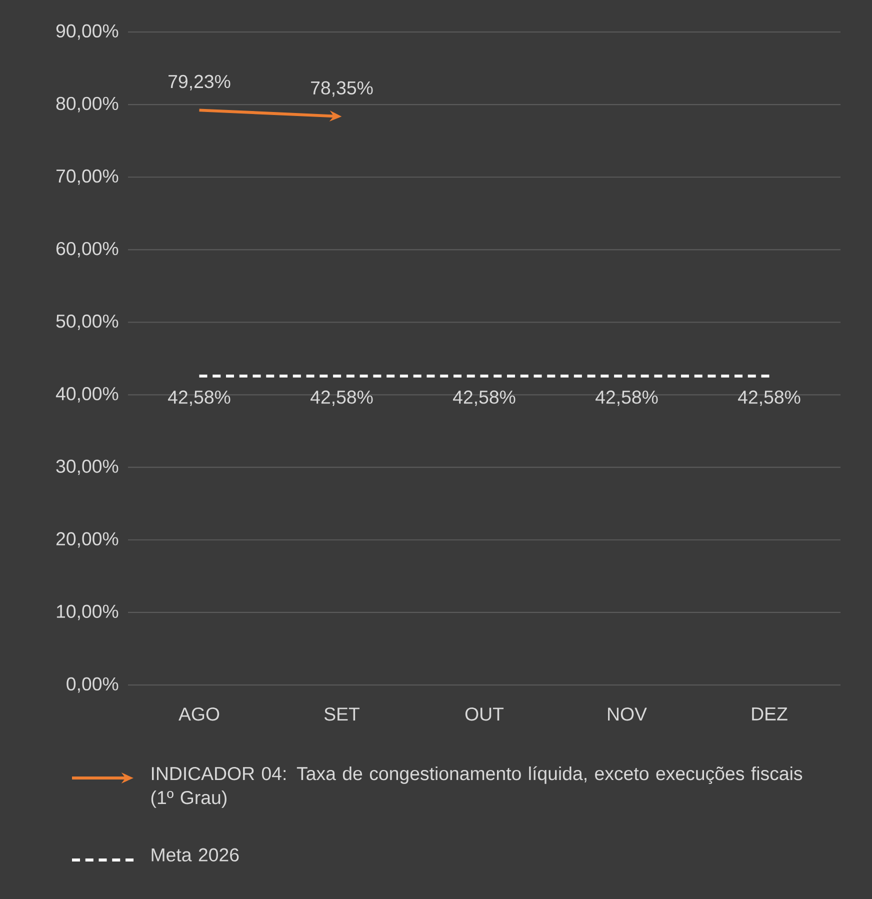 This screenshot has width=872, height=899. What do you see at coordinates (87, 612) in the screenshot?
I see `y-tick-label: 10,00%` at bounding box center [87, 612].